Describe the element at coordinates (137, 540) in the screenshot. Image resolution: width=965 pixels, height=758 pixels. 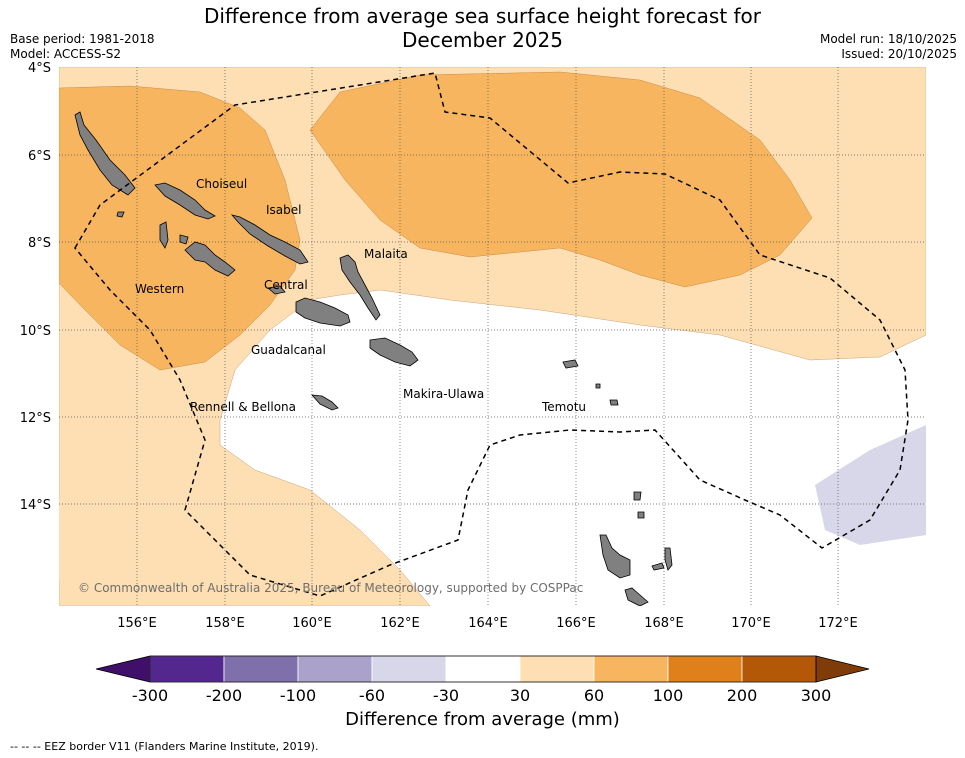
I see `anomaly-region-30-60-sw` at that location.